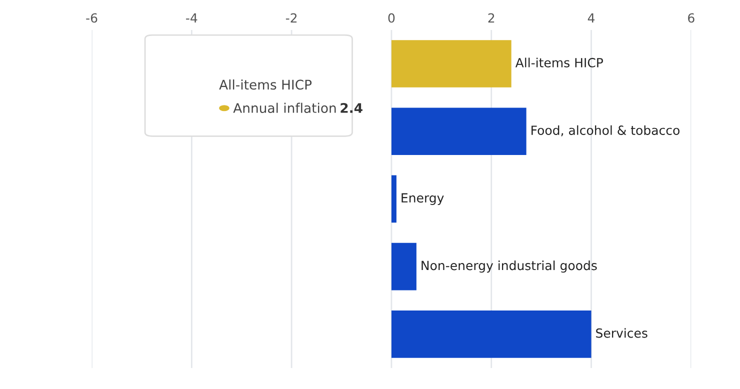 Image resolution: width=740 pixels, height=389 pixels. What do you see at coordinates (622, 333) in the screenshot?
I see `y-tick-label: Services` at bounding box center [622, 333].